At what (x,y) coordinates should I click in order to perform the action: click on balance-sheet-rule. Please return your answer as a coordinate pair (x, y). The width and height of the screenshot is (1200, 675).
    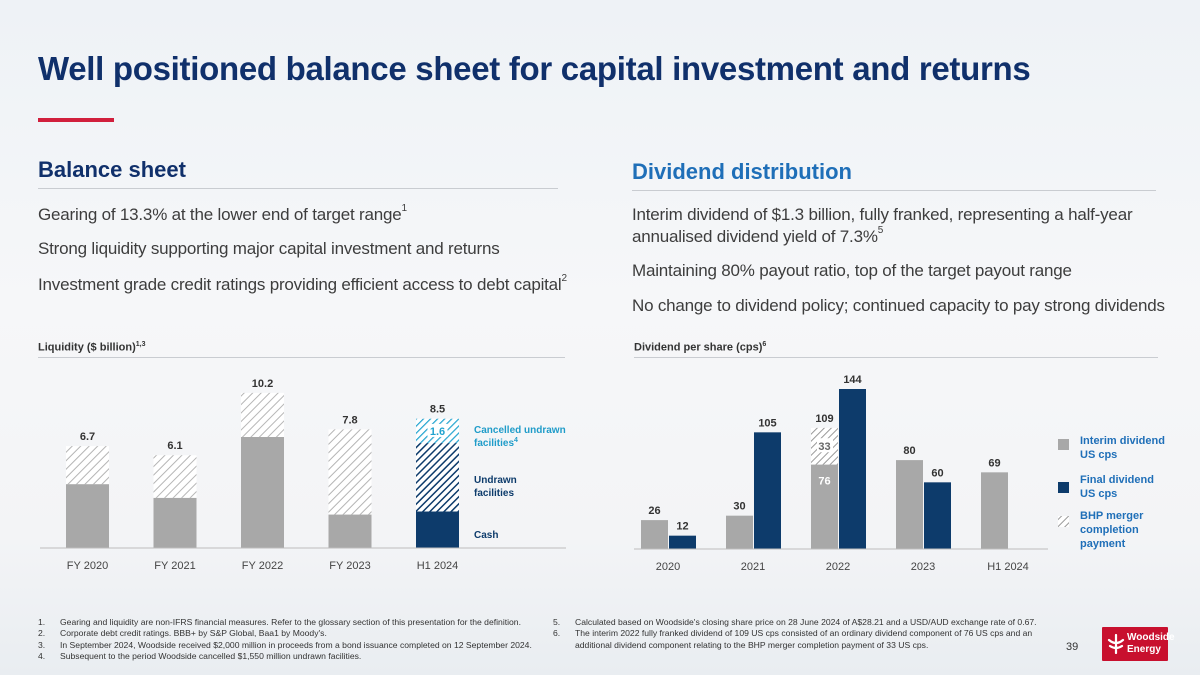
    Looking at the image, I should click on (298, 188).